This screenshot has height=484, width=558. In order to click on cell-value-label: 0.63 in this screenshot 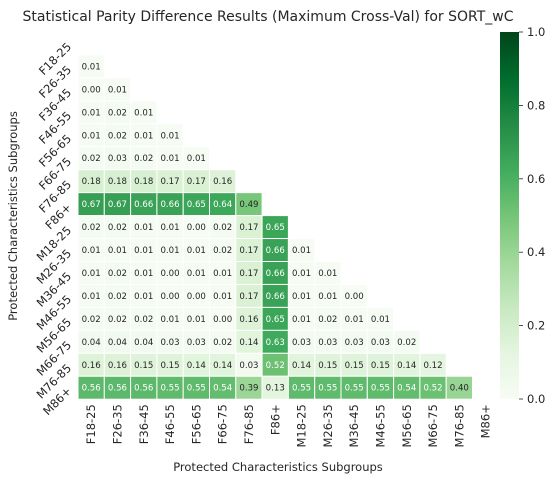, I will do `click(275, 343)`.